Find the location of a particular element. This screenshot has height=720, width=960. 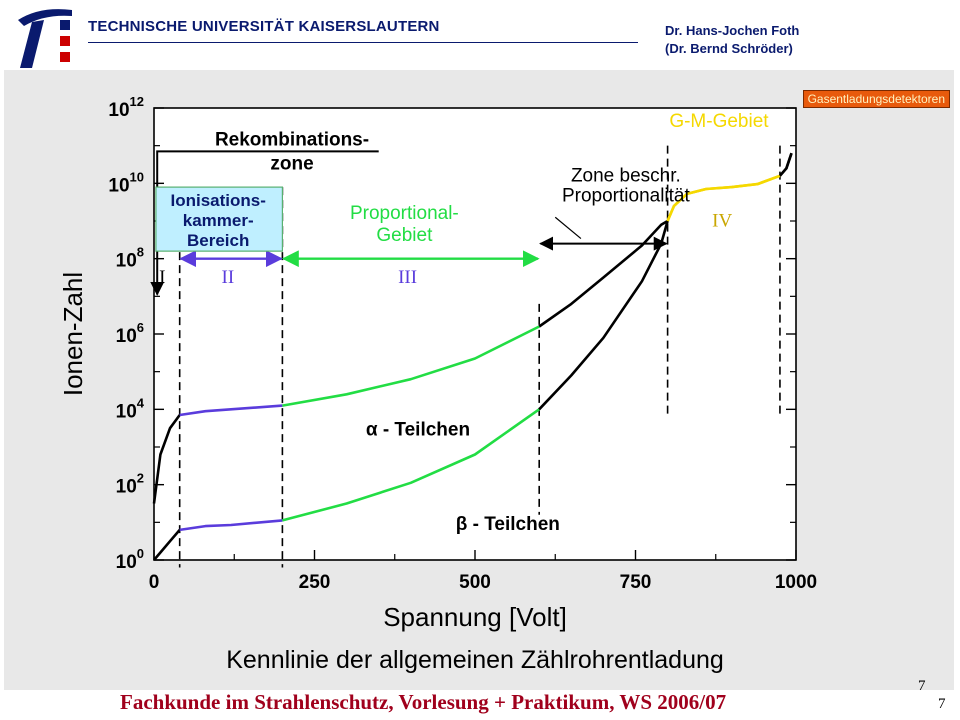

y-tick-label: 10¹² is located at coordinates (126, 107).